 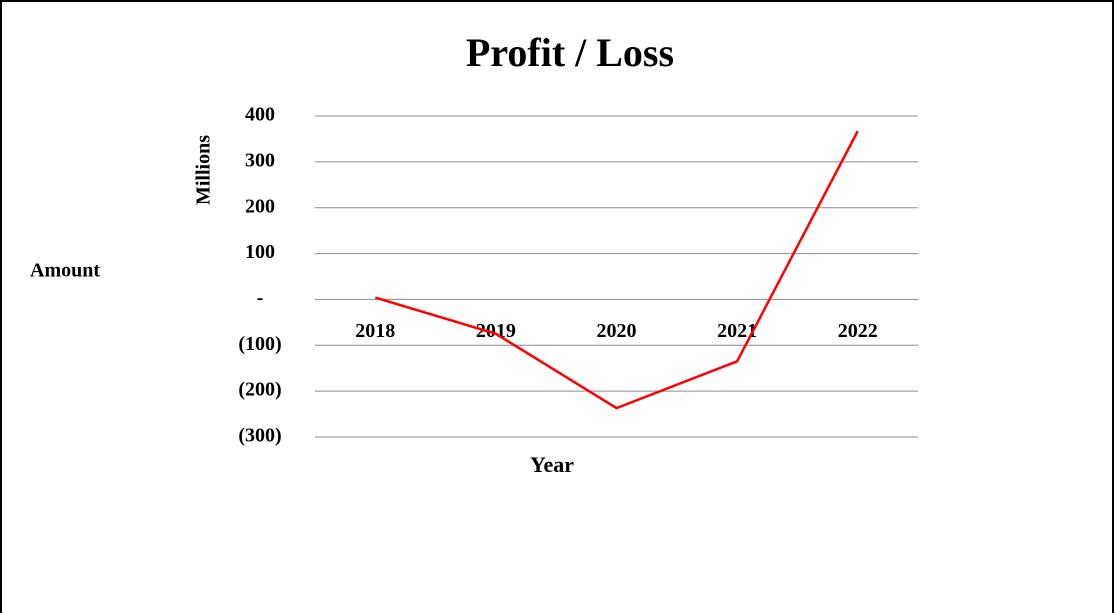 I want to click on y-tick-label: 300, so click(x=260, y=160).